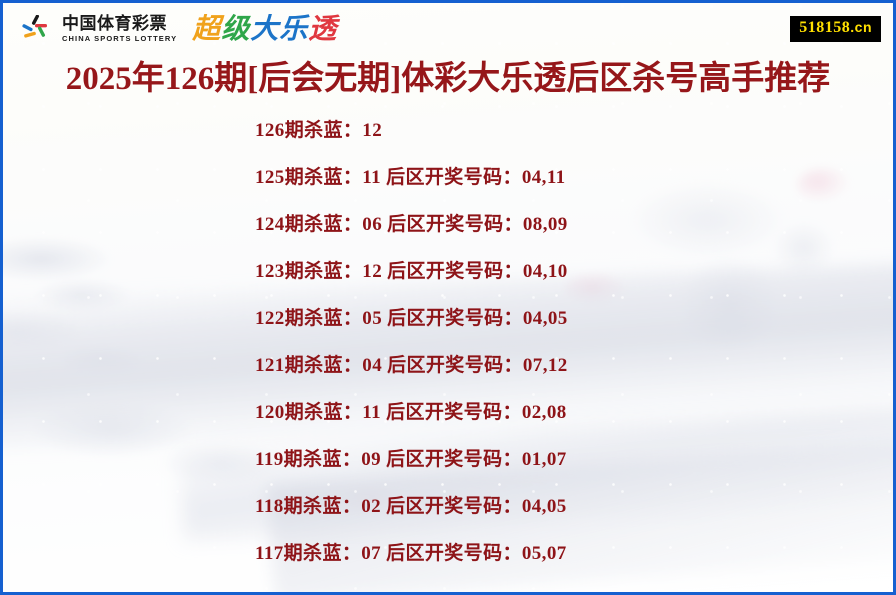 Image resolution: width=896 pixels, height=595 pixels. What do you see at coordinates (477, 272) in the screenshot?
I see `list-item-draw: 后区开奖号码：04,10` at bounding box center [477, 272].